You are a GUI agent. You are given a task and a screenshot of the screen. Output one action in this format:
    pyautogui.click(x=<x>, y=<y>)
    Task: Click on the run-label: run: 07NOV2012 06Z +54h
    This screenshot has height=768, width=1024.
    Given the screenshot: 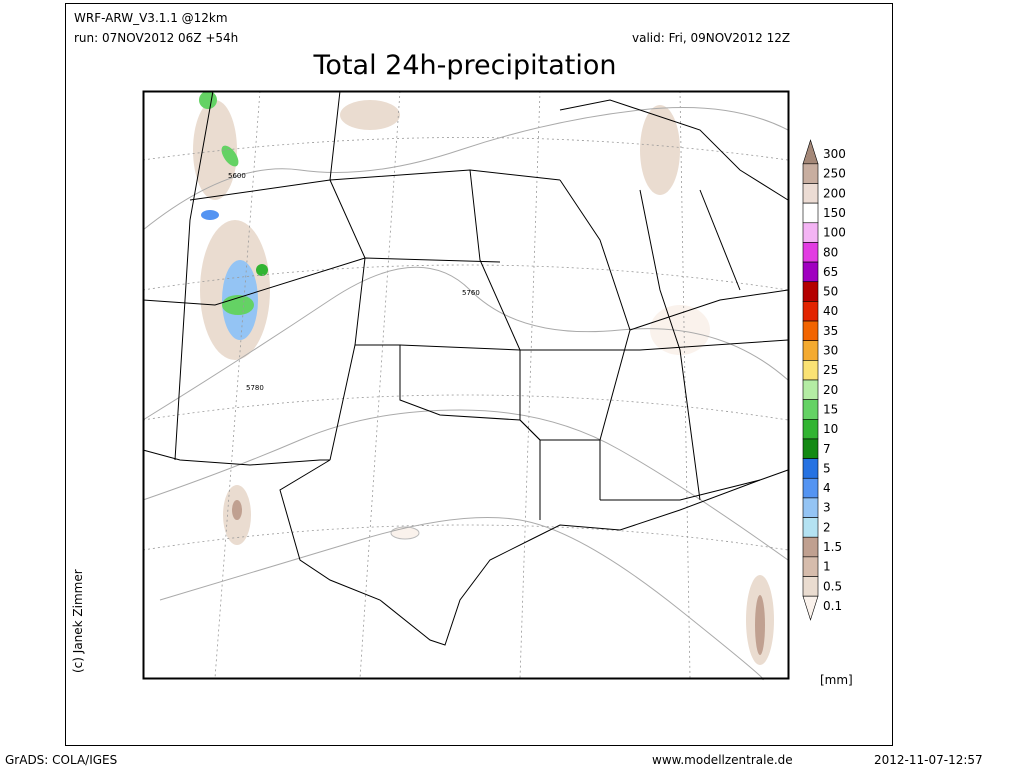 What is the action you would take?
    pyautogui.click(x=156, y=38)
    